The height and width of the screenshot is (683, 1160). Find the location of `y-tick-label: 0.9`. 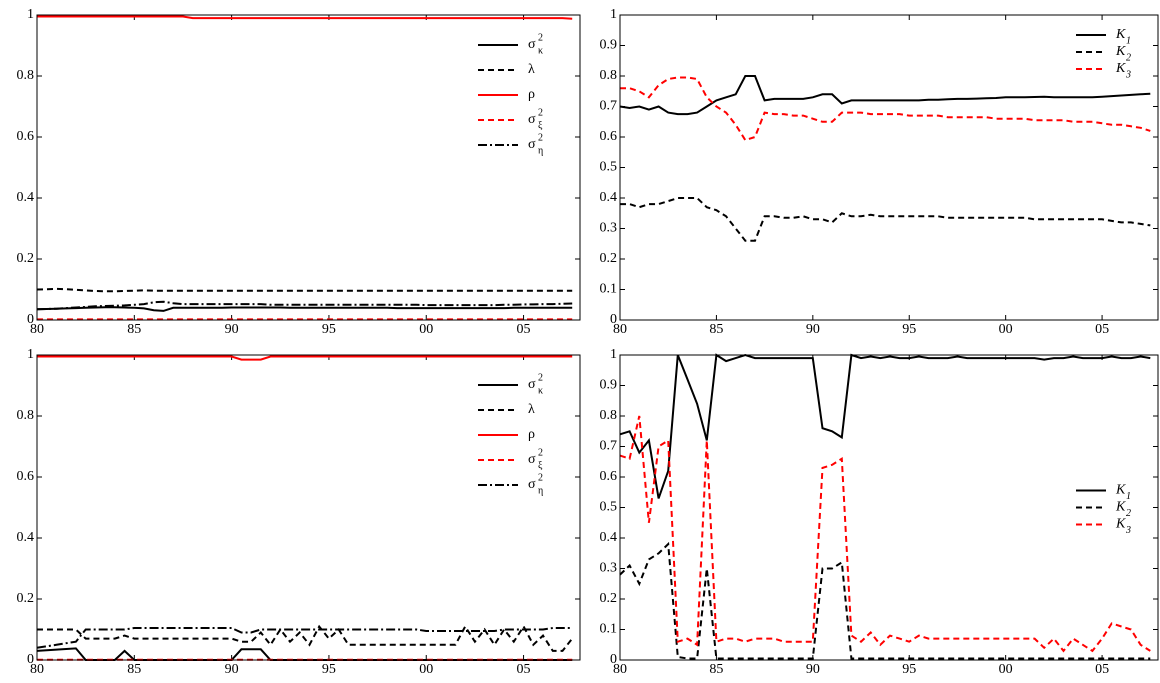

y-tick-label: 0.9 is located at coordinates (609, 385).